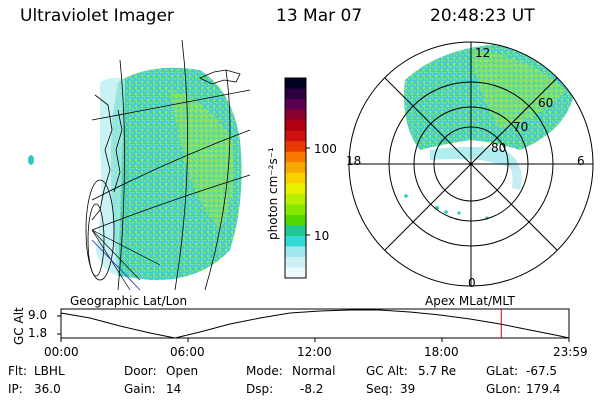 The width and height of the screenshot is (600, 400). I want to click on mlat-label-80: 80, so click(499, 148).